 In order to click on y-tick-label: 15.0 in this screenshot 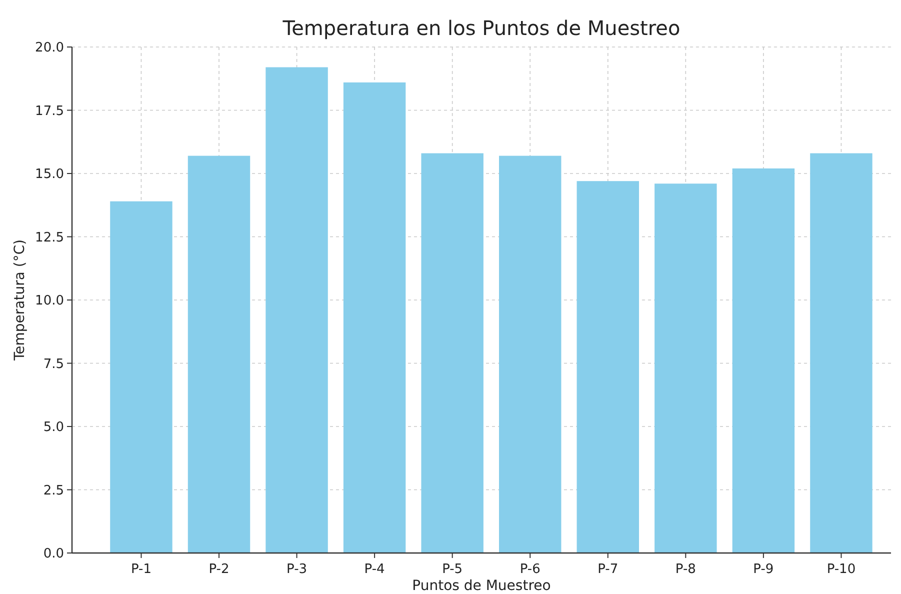, I will do `click(49, 174)`.